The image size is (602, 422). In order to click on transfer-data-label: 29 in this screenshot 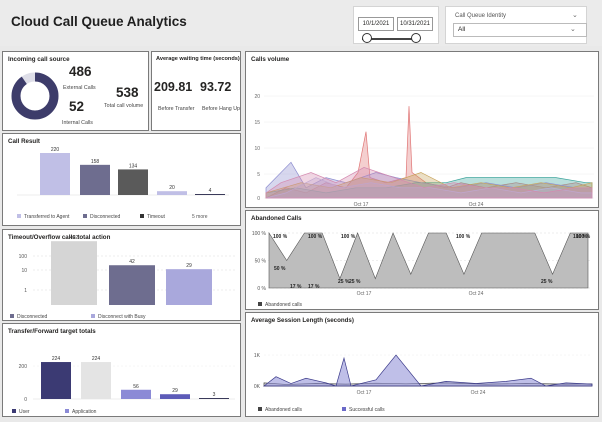, I will do `click(175, 391)`.